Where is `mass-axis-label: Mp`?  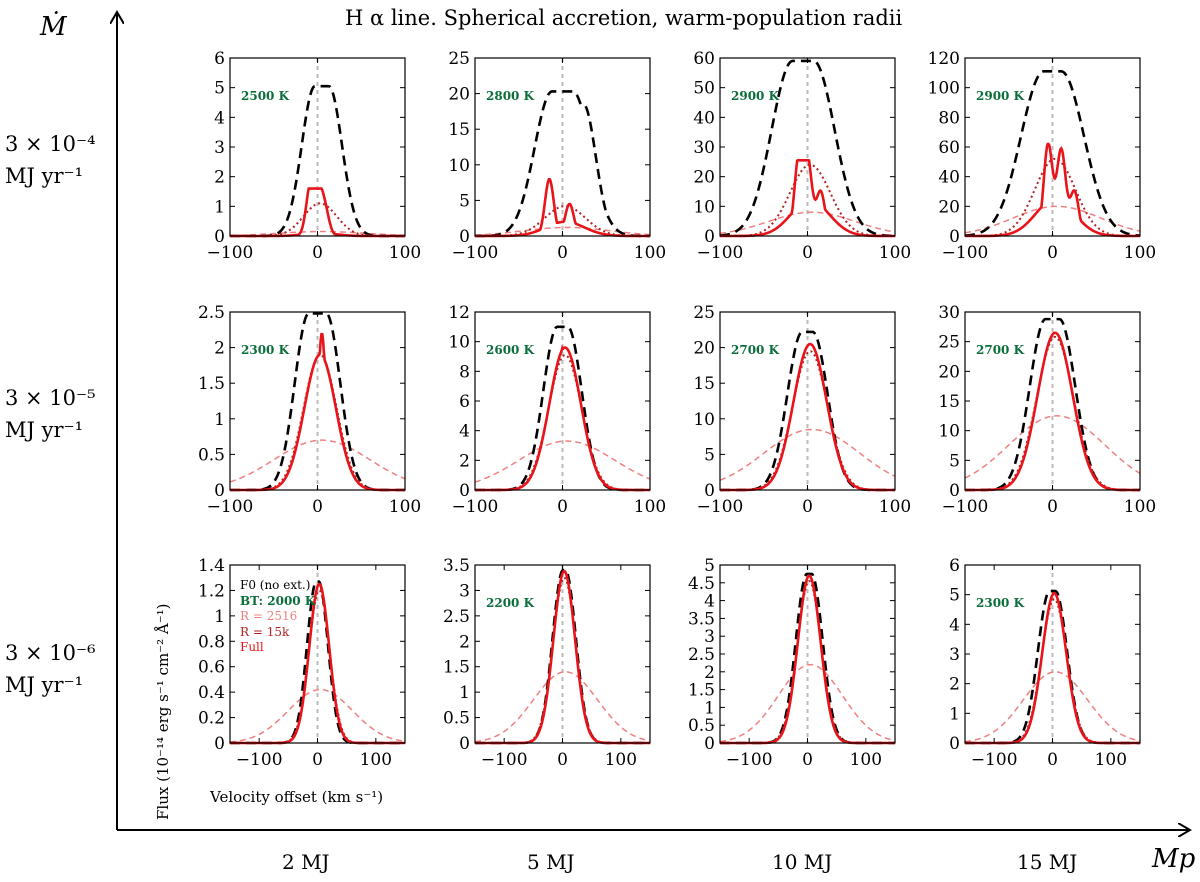 mass-axis-label: Mp is located at coordinates (1174, 859).